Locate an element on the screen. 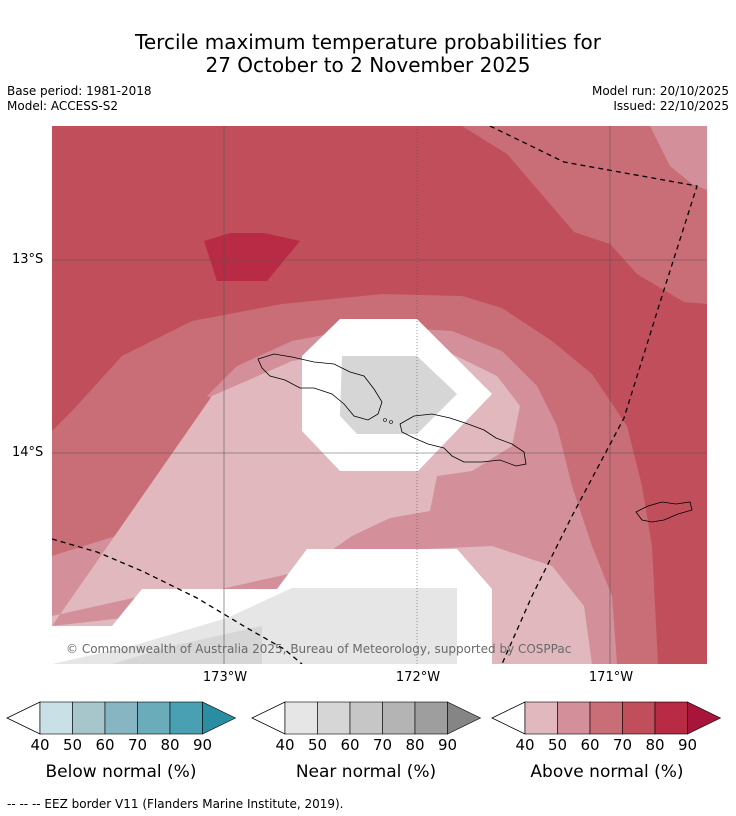 The height and width of the screenshot is (816, 736). legend-title-above: Above normal (%) is located at coordinates (607, 772).